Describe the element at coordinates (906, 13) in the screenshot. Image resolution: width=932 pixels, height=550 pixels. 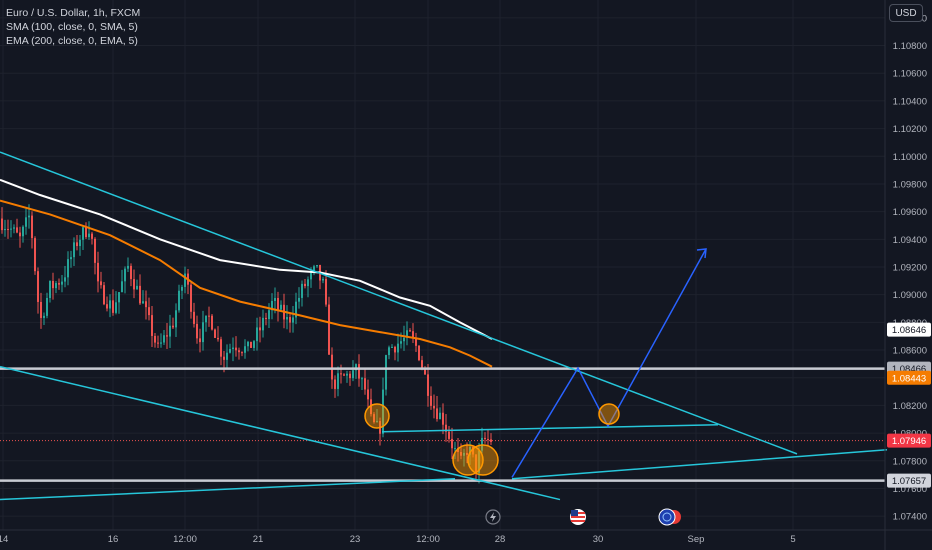
I see `currency-button: USD` at that location.